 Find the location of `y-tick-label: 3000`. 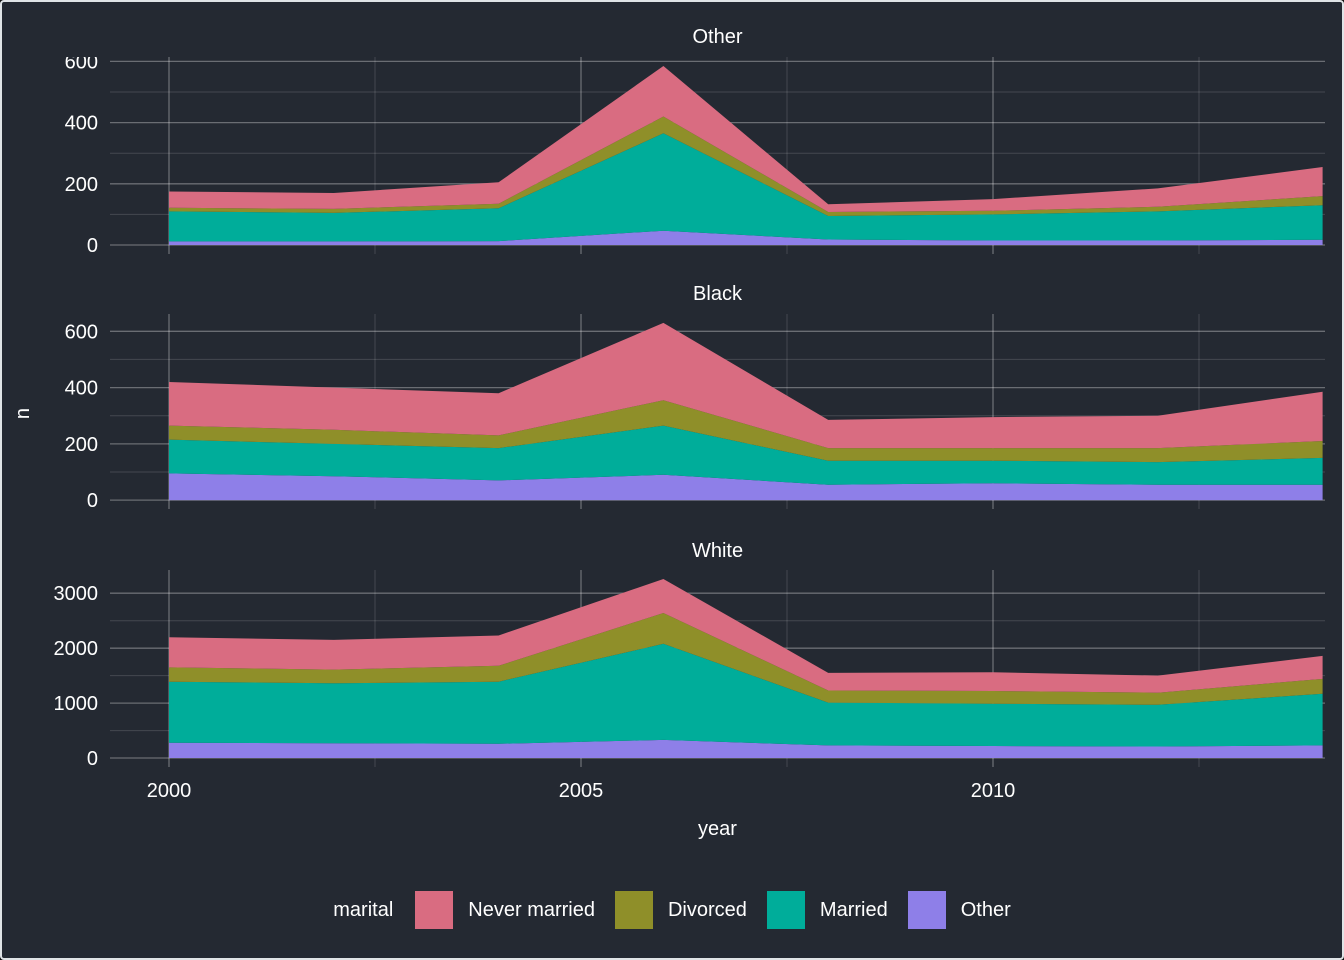

y-tick-label: 3000 is located at coordinates (76, 594).